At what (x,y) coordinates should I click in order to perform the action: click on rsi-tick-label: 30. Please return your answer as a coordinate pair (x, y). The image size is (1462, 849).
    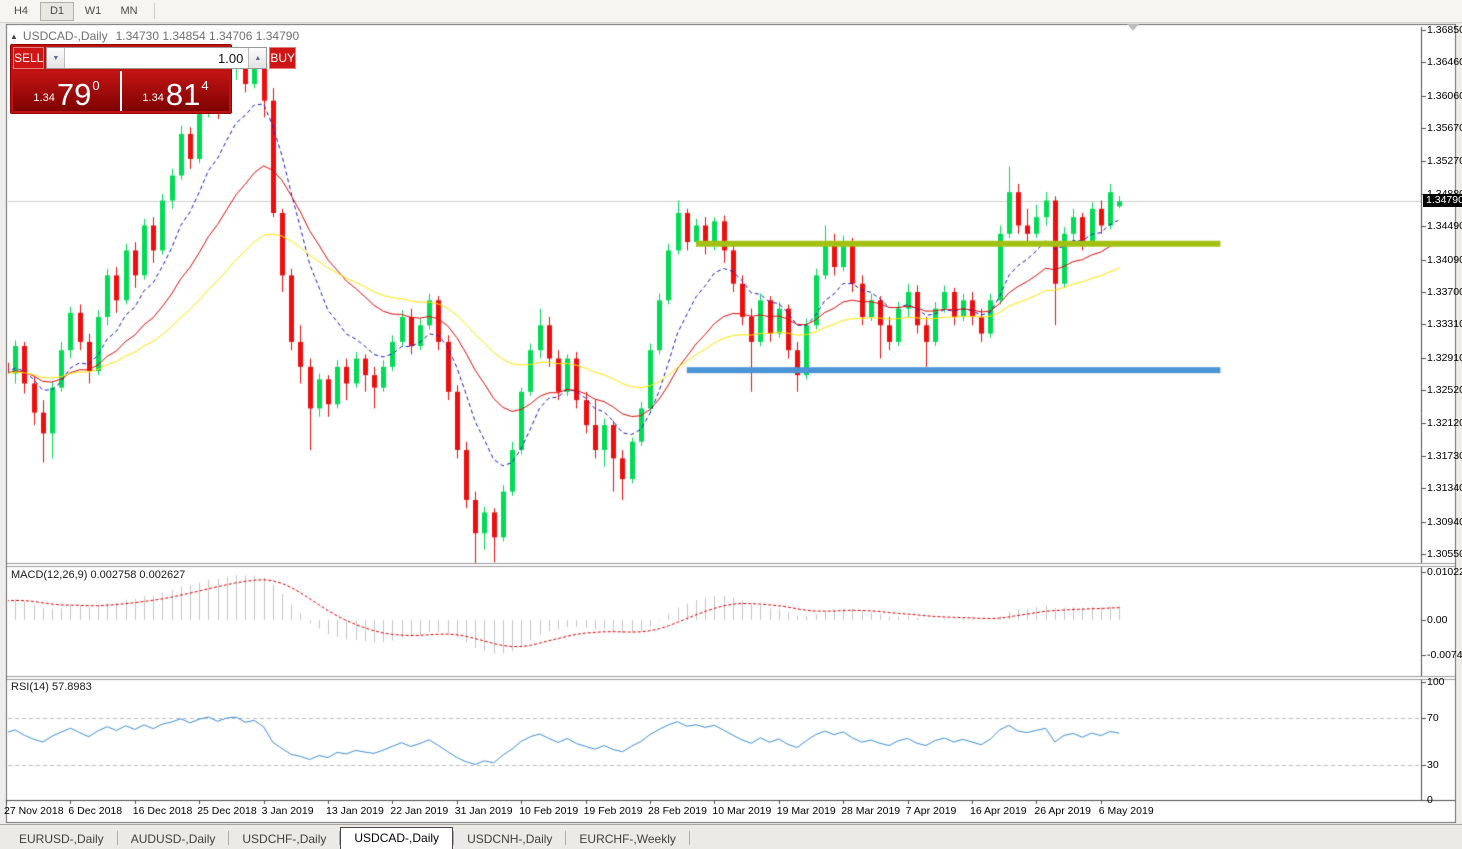
    Looking at the image, I should click on (1433, 764).